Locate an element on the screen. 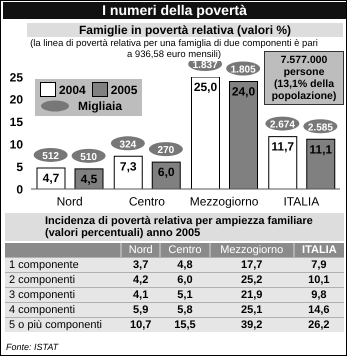 The height and width of the screenshot is (356, 347). y-tick-label: 15 is located at coordinates (17, 122).